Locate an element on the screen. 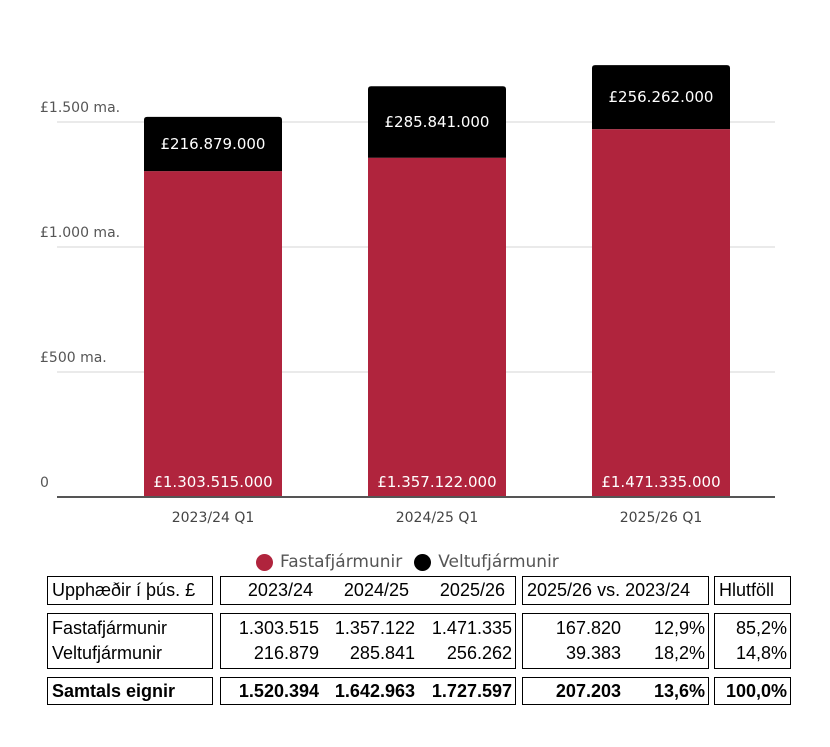 This screenshot has width=830, height=747. table-body-label-box: Fastafjármunir Veltufjármunir is located at coordinates (130, 641).